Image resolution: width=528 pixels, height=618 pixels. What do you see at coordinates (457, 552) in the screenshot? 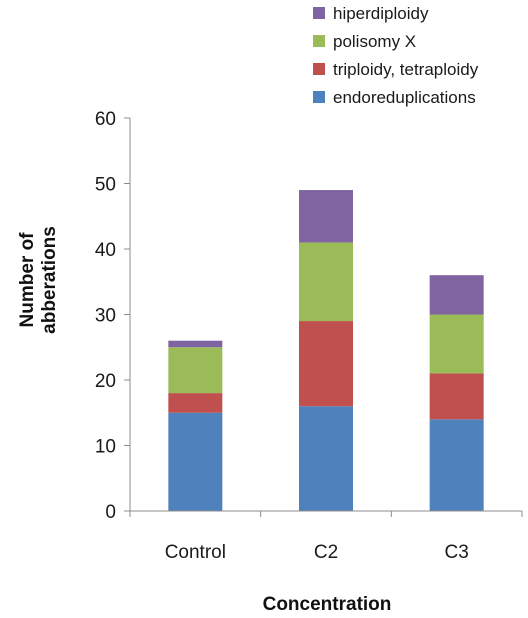
I see `x-tick-label-c3: C3` at bounding box center [457, 552].